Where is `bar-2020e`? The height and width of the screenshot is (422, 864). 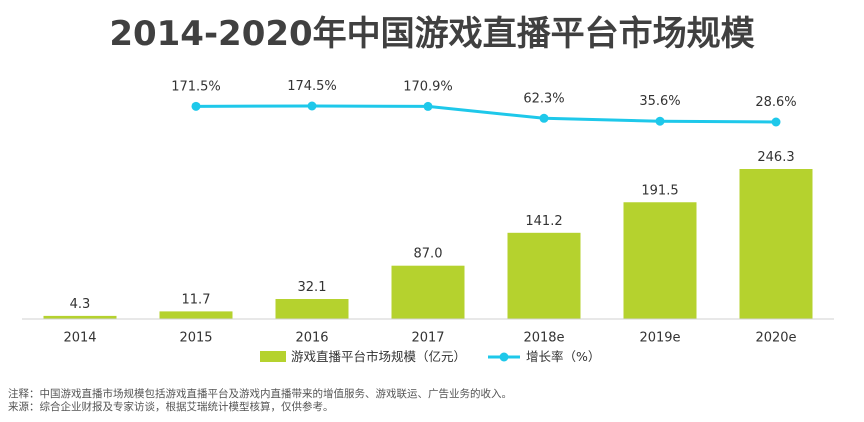
bar-2020e is located at coordinates (776, 244).